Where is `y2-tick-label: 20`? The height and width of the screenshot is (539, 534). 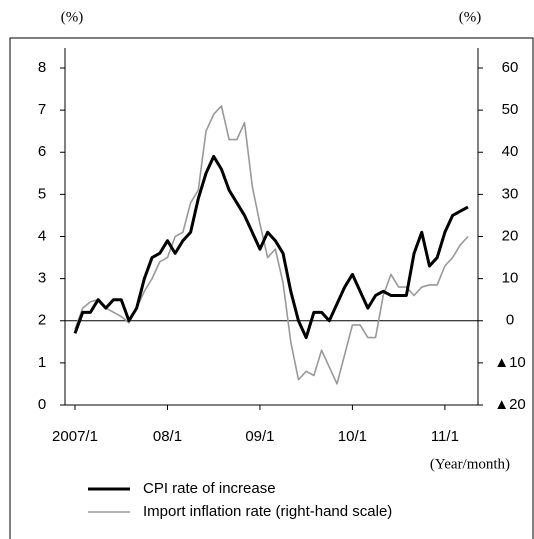 y2-tick-label: 20 is located at coordinates (510, 235).